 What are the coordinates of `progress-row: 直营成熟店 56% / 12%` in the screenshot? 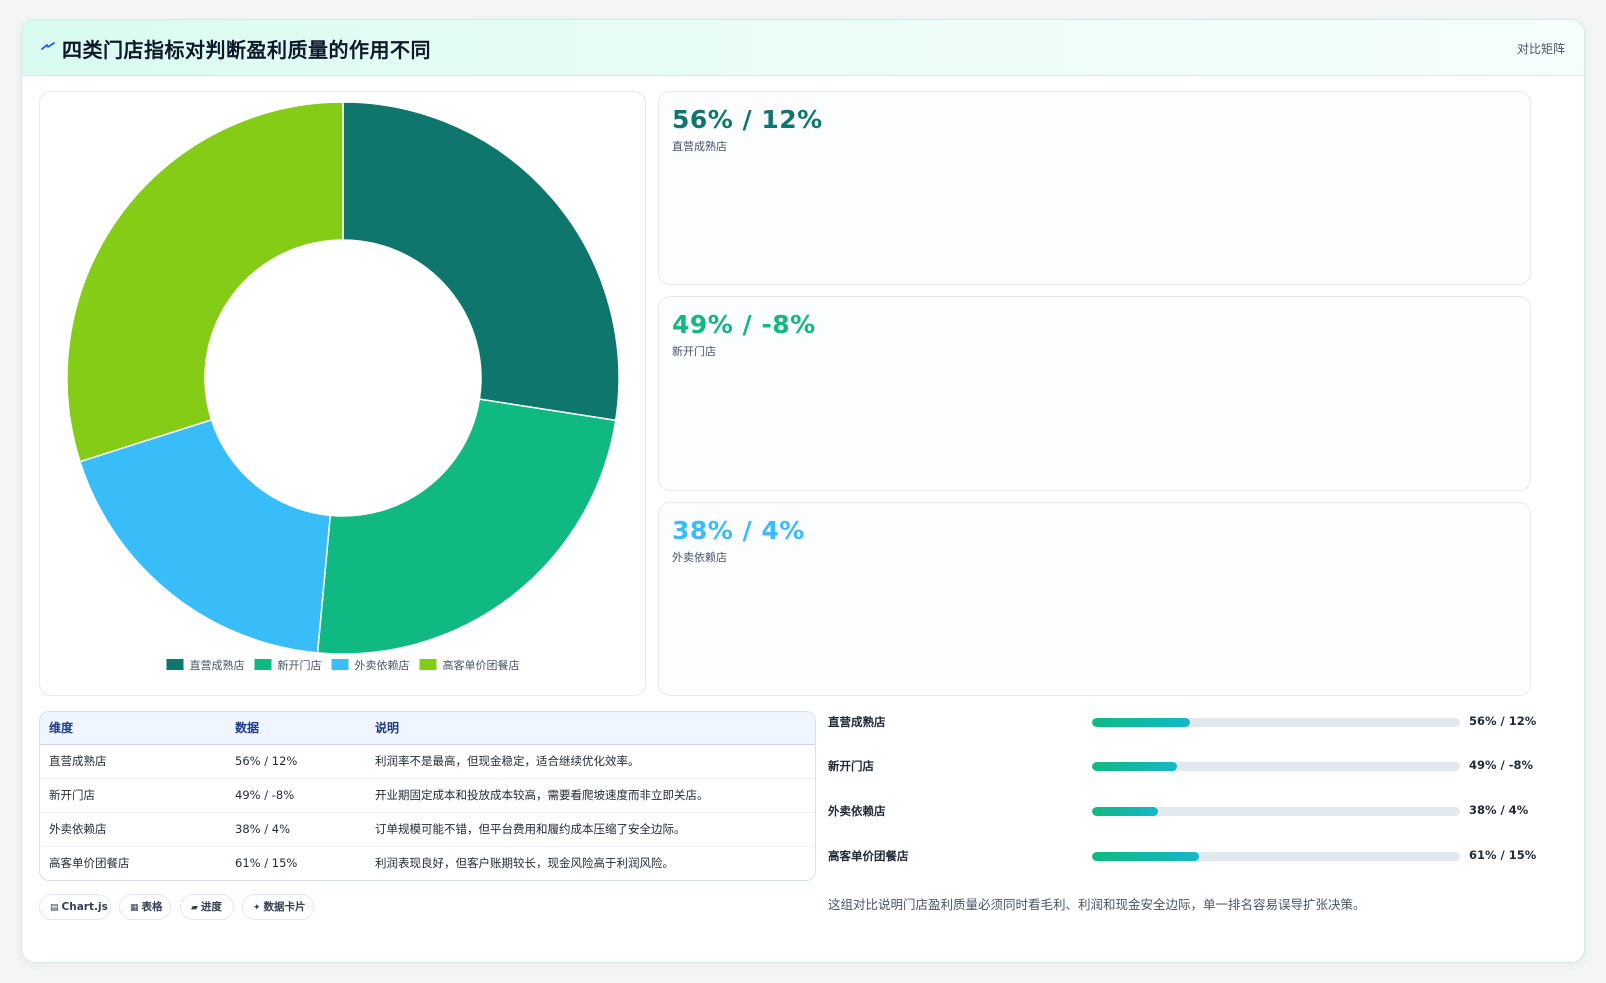 It's located at (1182, 722).